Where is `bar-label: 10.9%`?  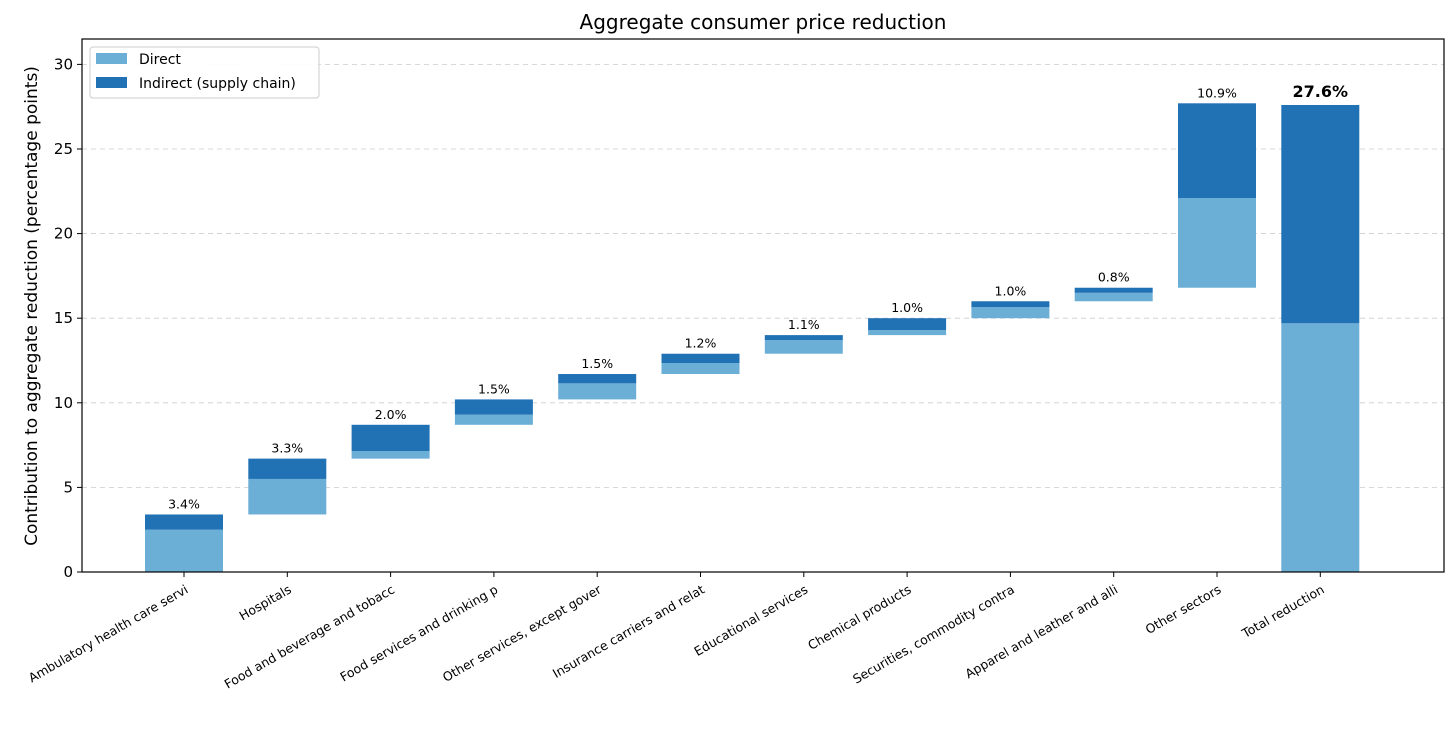
bar-label: 10.9% is located at coordinates (1217, 92).